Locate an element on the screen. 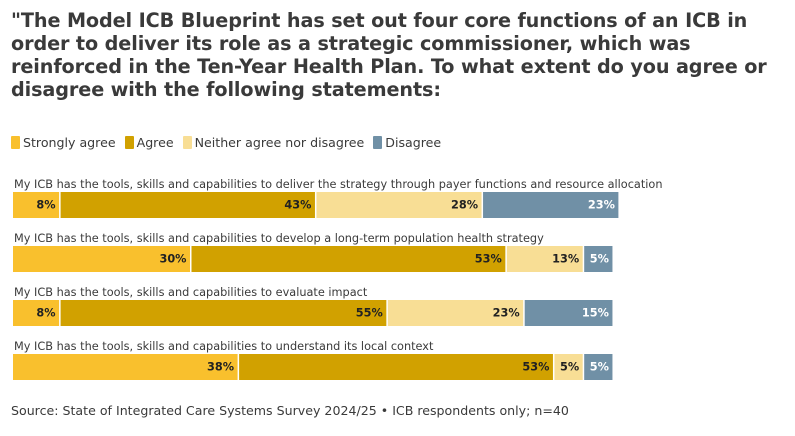 The image size is (795, 436). legend-item: Strongly agree is located at coordinates (63, 142).